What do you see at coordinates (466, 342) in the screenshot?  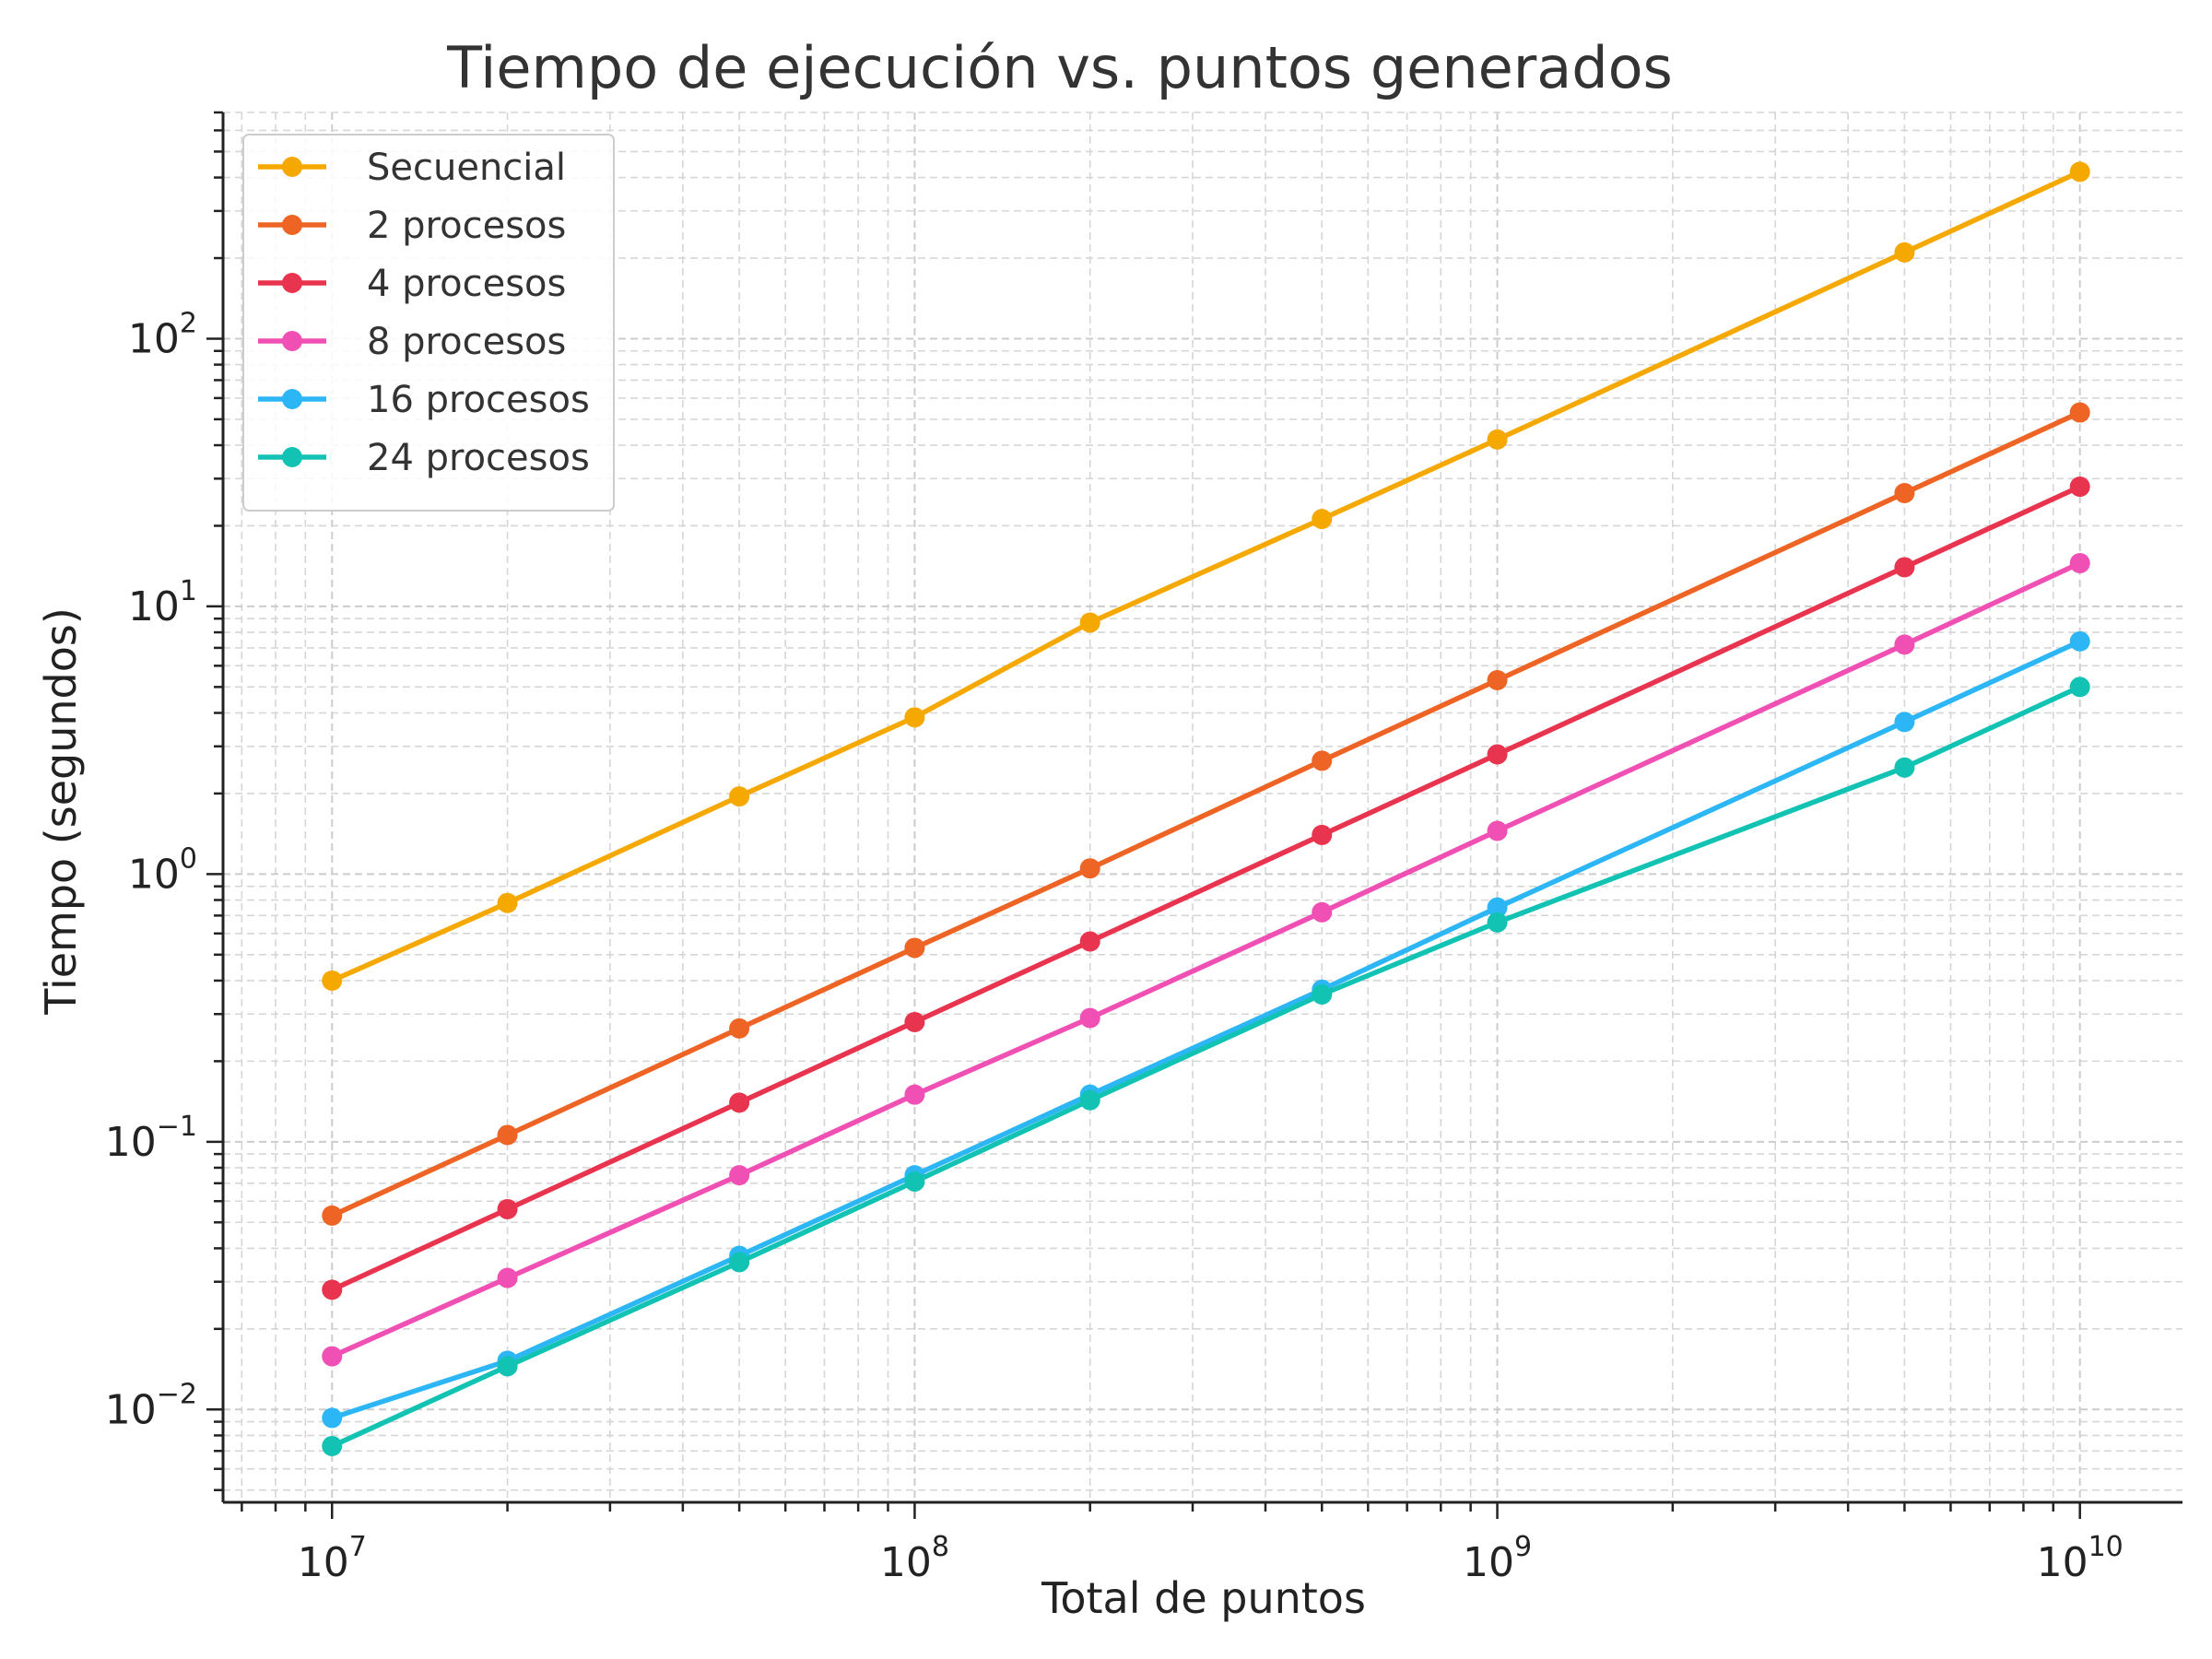 I see `legend-label: 8 procesos` at bounding box center [466, 342].